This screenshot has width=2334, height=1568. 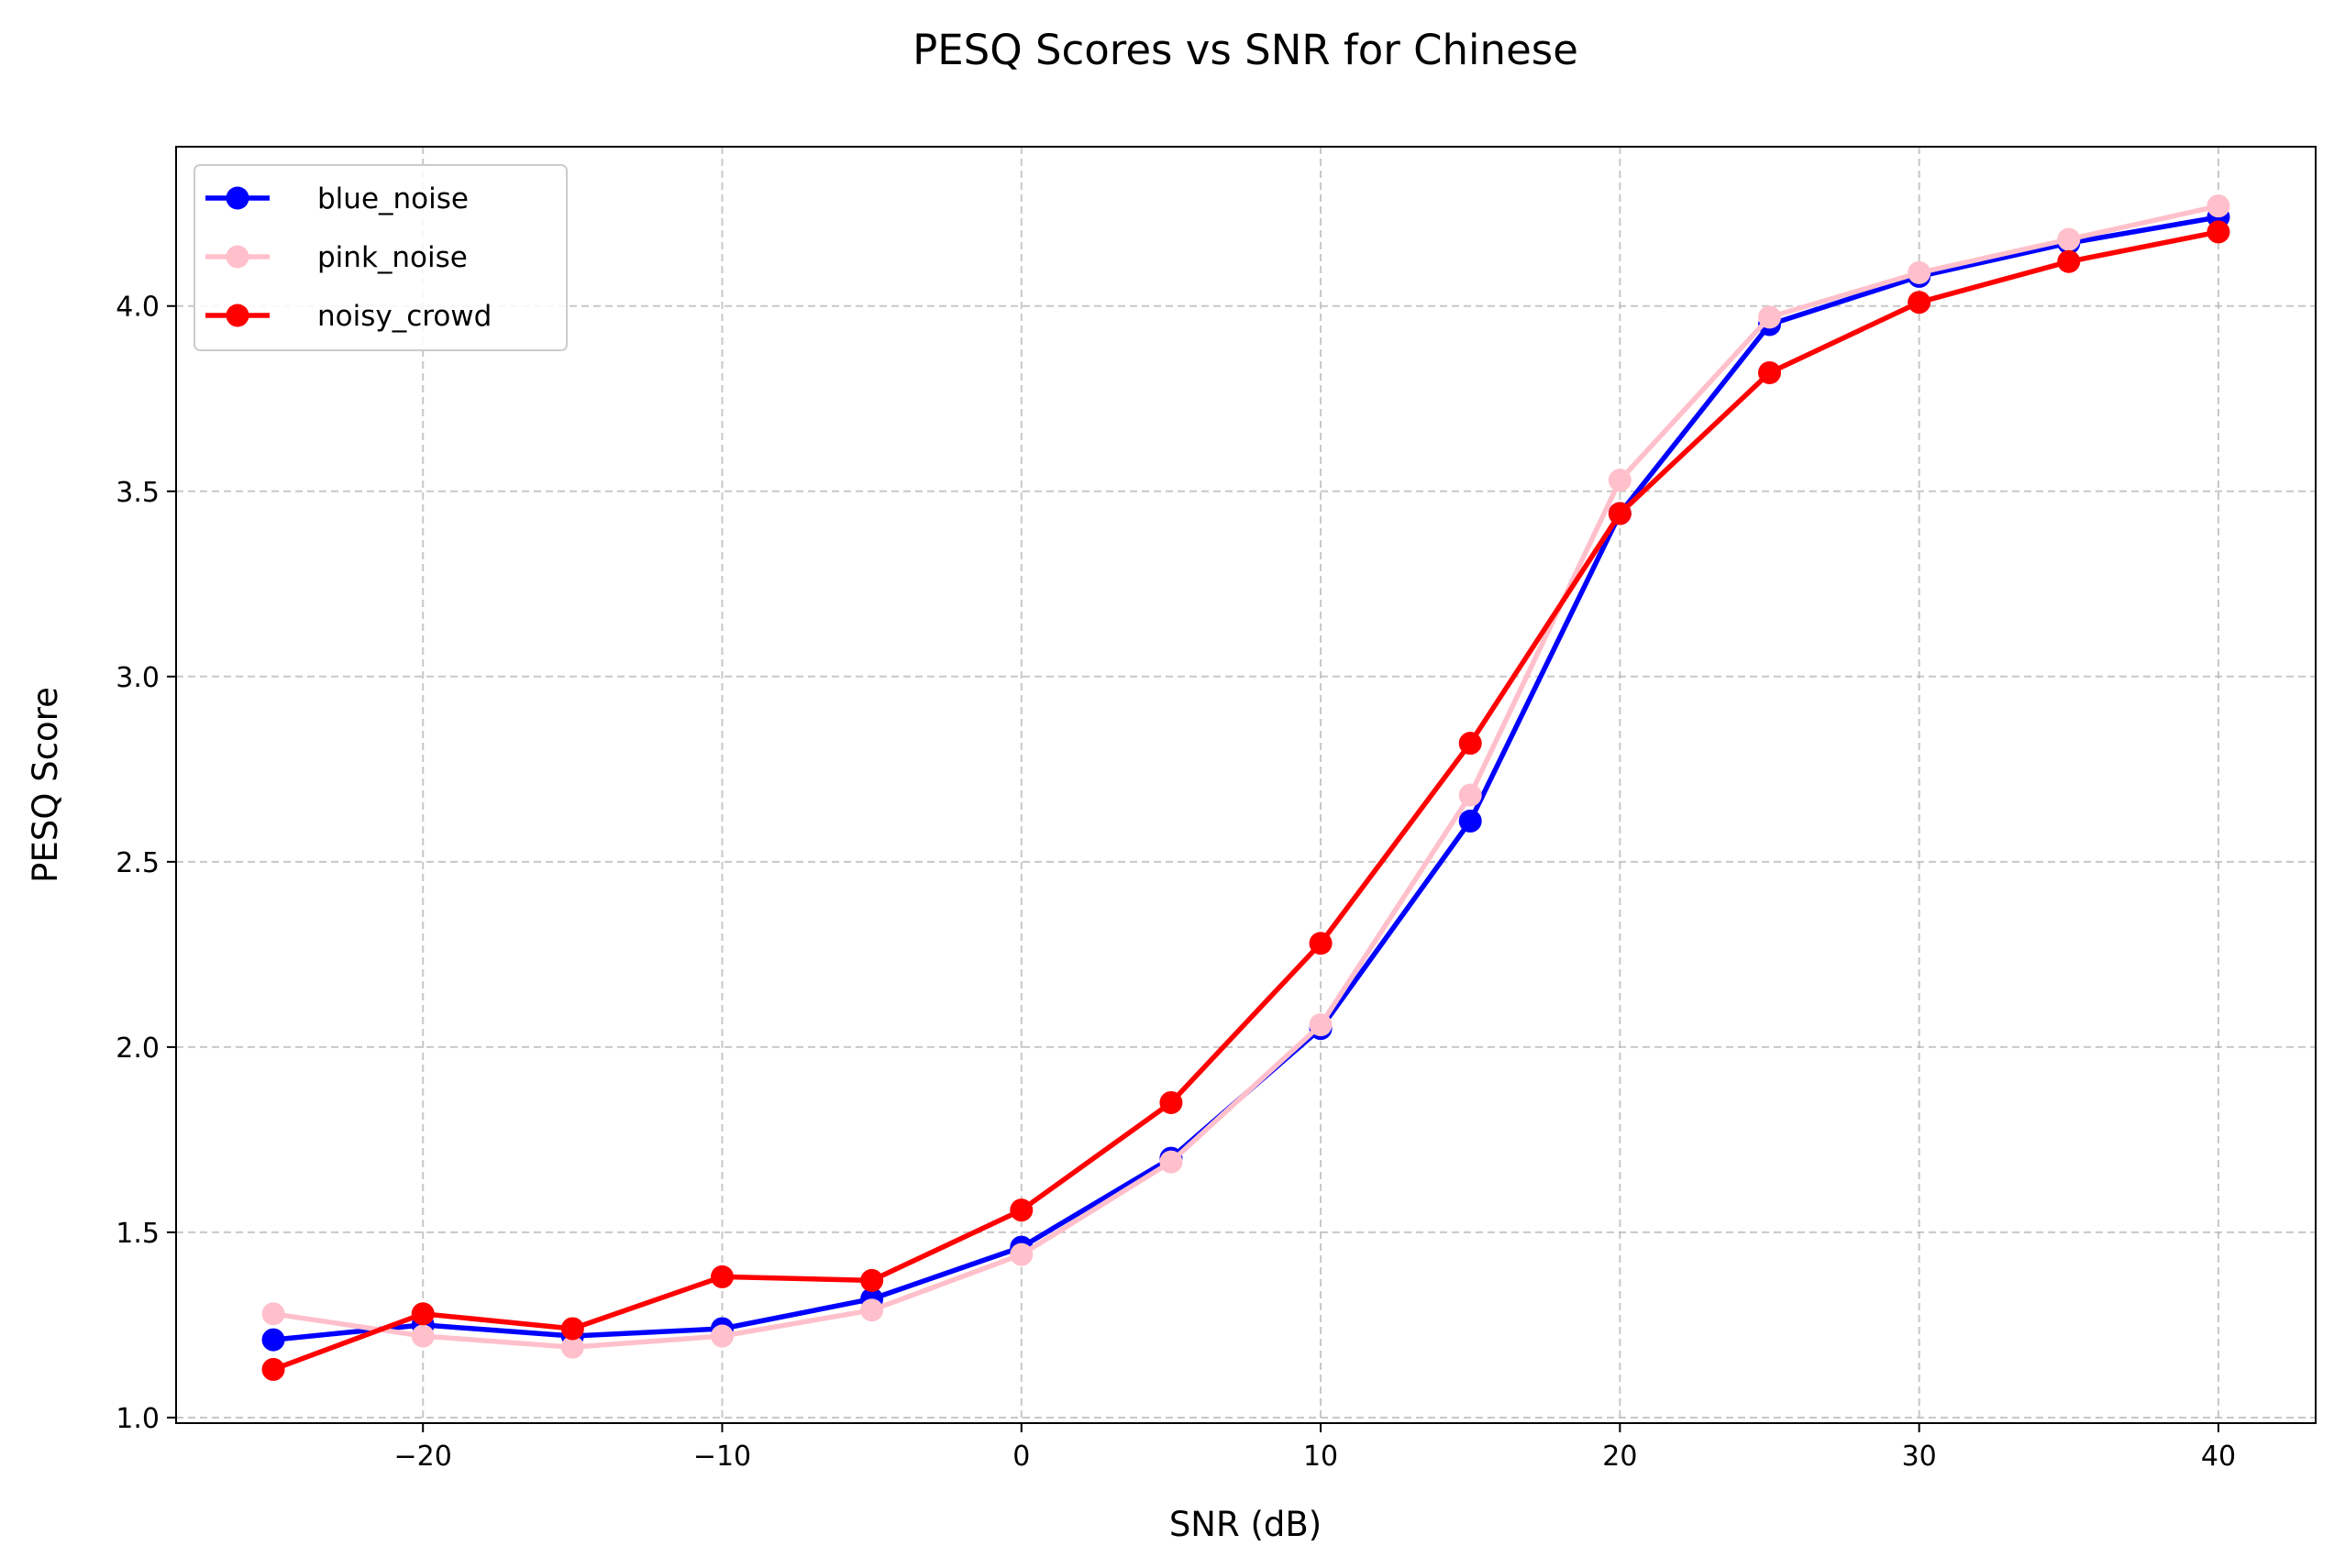 I want to click on y-tick-label: 2.5, so click(x=138, y=863).